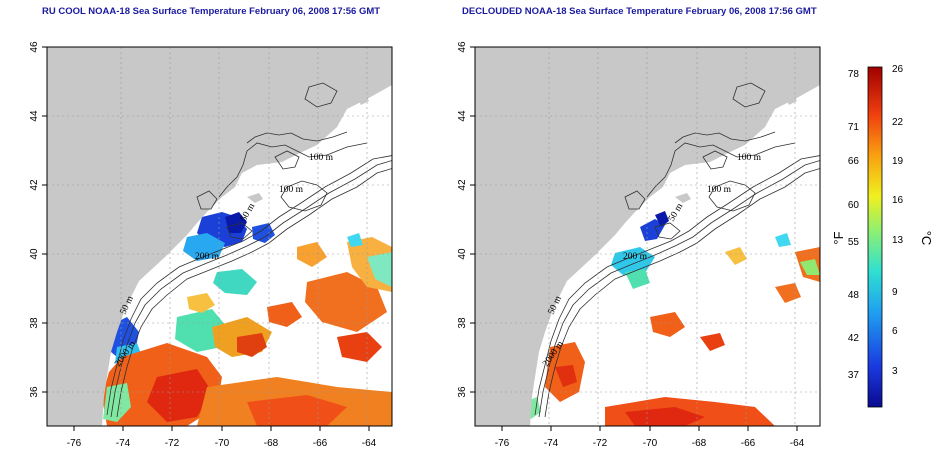 This screenshot has height=475, width=950. I want to click on right-x-tick-7: -64, so click(797, 443).